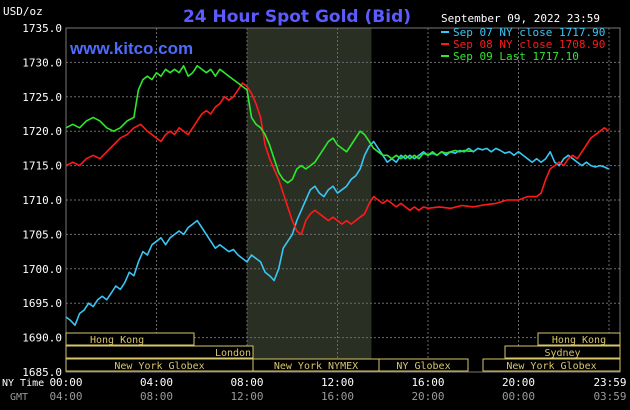 The height and width of the screenshot is (410, 630). What do you see at coordinates (23, 11) in the screenshot?
I see `y-axis-label: USD/oz` at bounding box center [23, 11].